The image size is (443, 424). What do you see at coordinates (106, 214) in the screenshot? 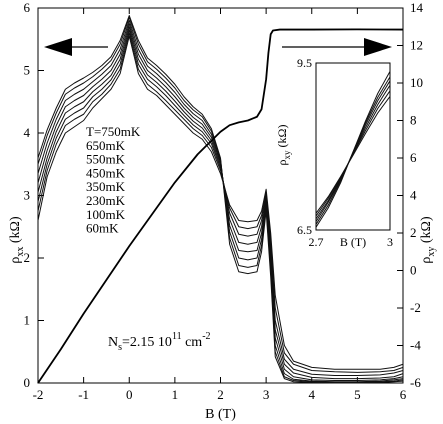
I see `temperature-label: 100mK` at bounding box center [106, 214].